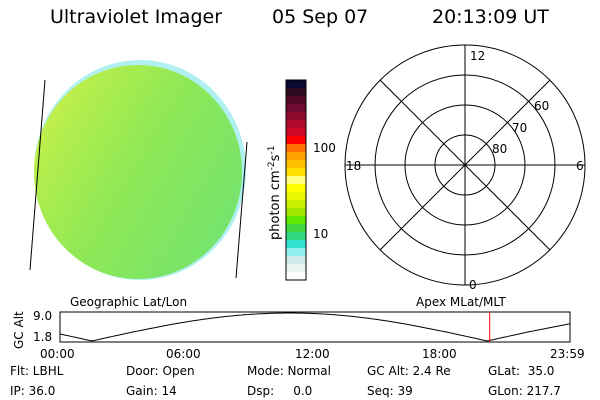 This screenshot has width=600, height=400. Describe the element at coordinates (57, 354) in the screenshot. I see `xtick-0: 00:00` at that location.